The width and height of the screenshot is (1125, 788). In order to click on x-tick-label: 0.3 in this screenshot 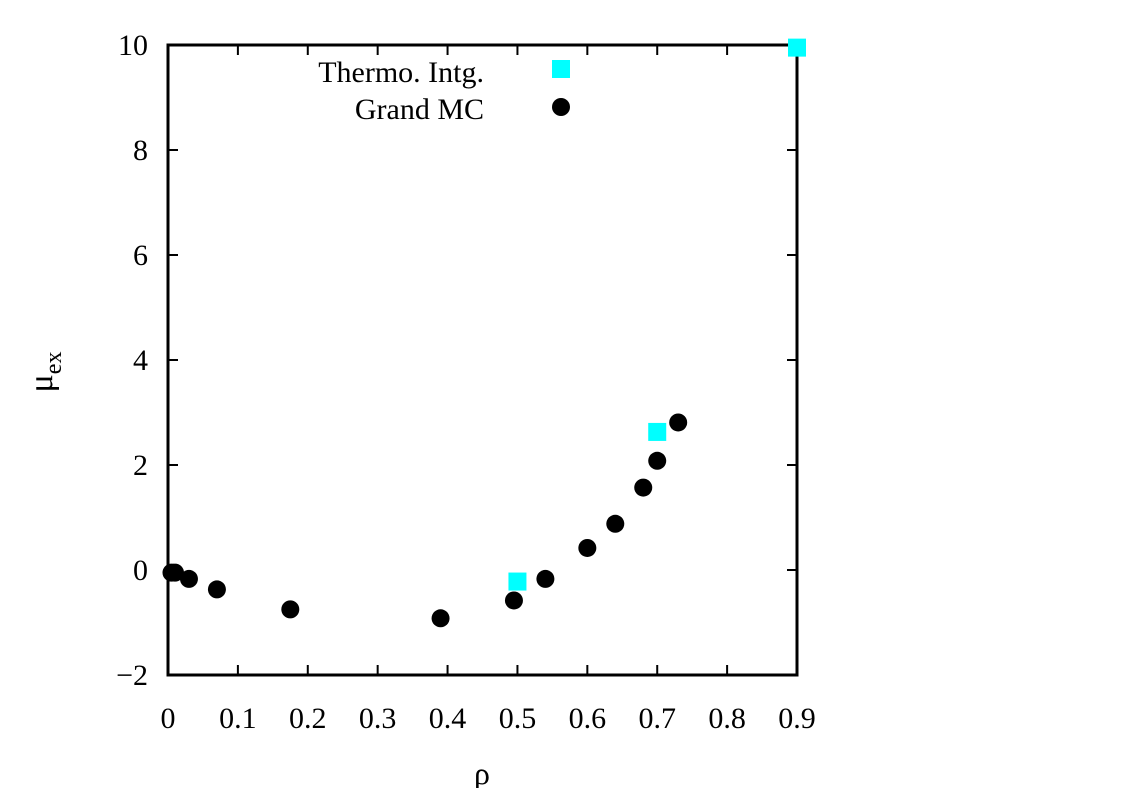, I will do `click(378, 718)`.